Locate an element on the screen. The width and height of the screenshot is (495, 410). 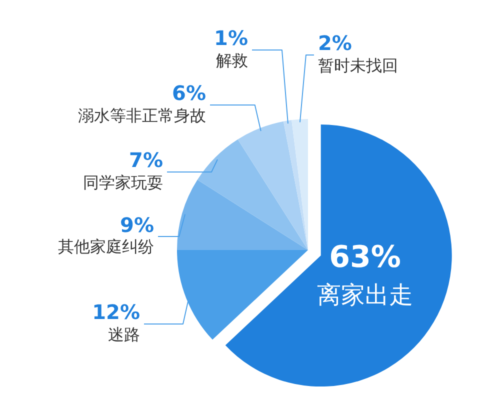
data-label: 1% is located at coordinates (231, 38).